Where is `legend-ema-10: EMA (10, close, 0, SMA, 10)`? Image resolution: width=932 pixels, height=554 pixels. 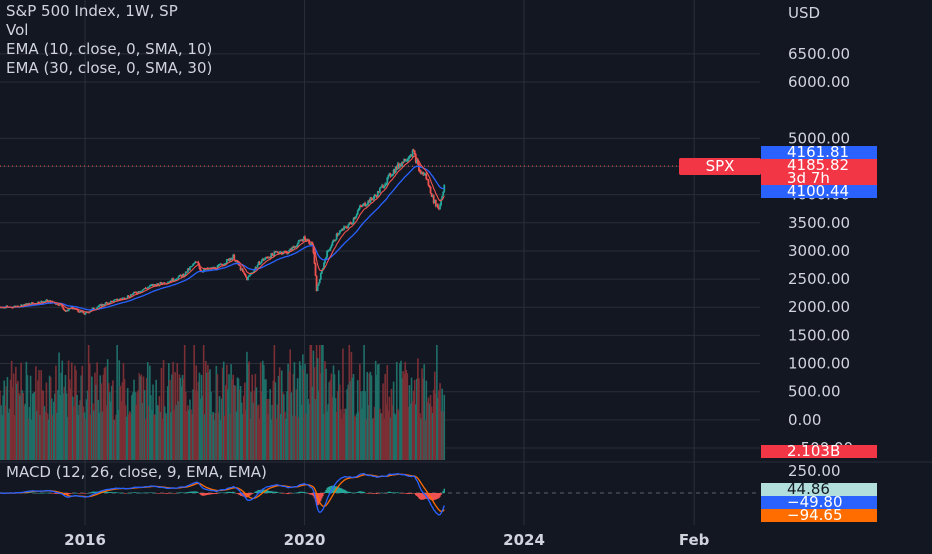 legend-ema-10: EMA (10, close, 0, SMA, 10) is located at coordinates (109, 49).